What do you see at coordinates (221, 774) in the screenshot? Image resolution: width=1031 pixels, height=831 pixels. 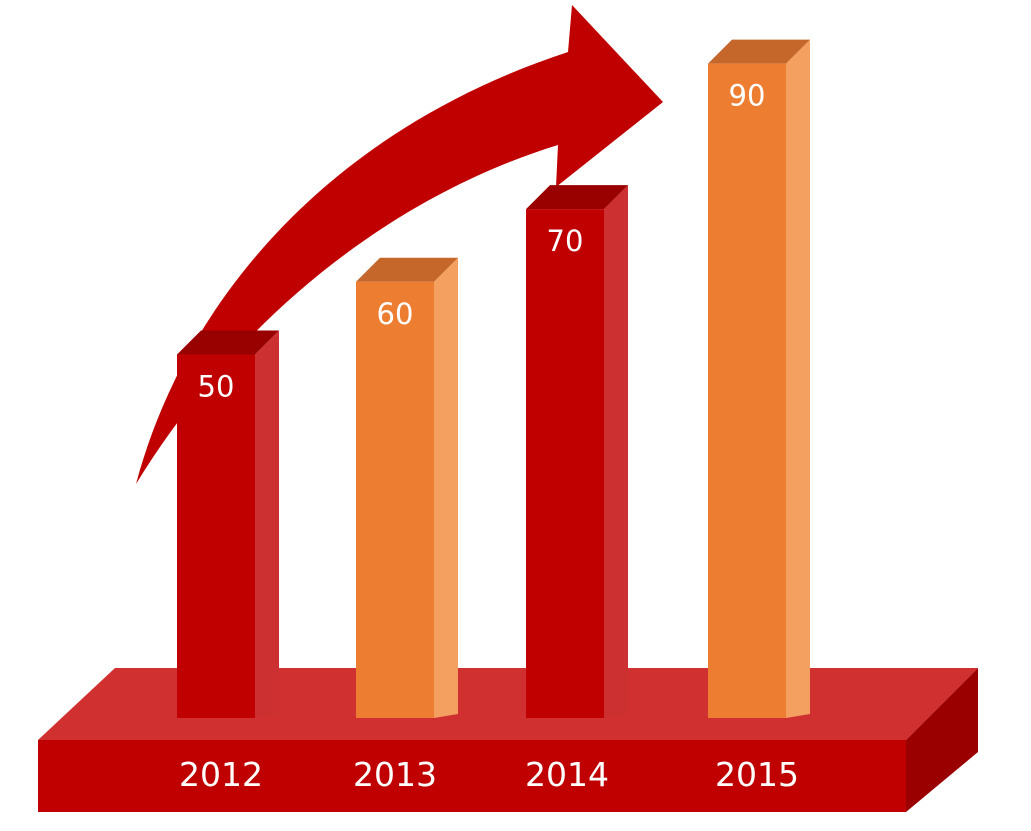 I see `category-label-2012: 2012` at bounding box center [221, 774].